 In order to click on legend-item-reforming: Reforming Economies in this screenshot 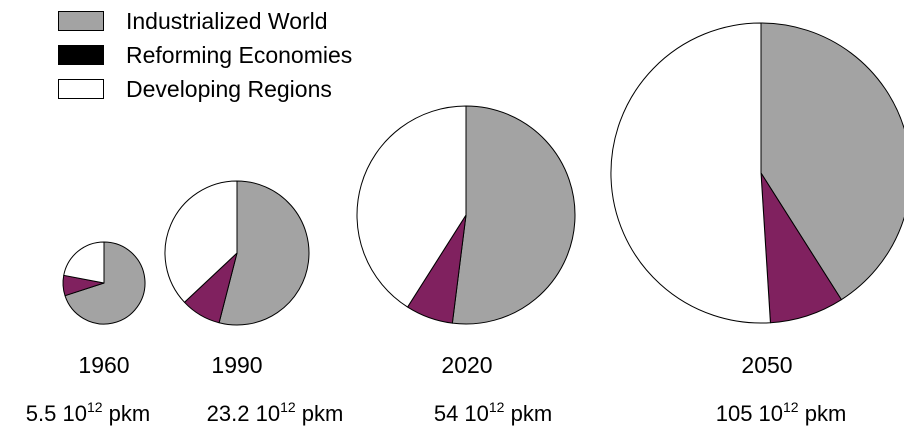, I will do `click(205, 55)`.